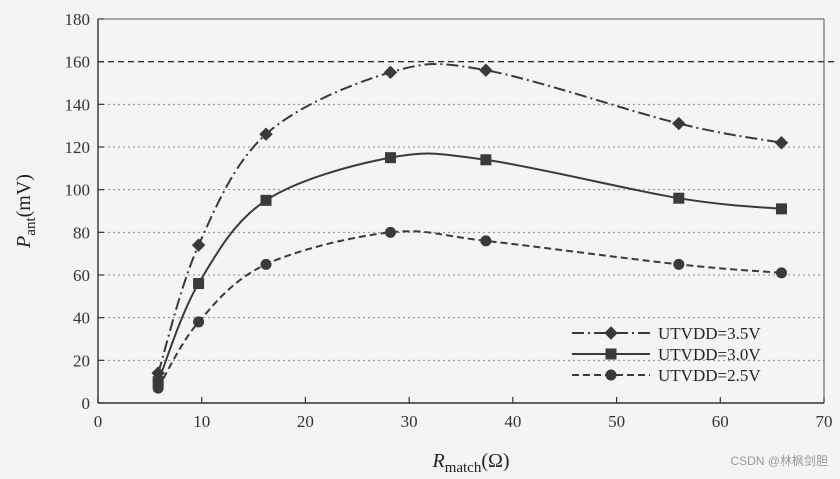 The height and width of the screenshot is (479, 840). What do you see at coordinates (616, 421) in the screenshot?
I see `x-tick-label-50: 50` at bounding box center [616, 421].